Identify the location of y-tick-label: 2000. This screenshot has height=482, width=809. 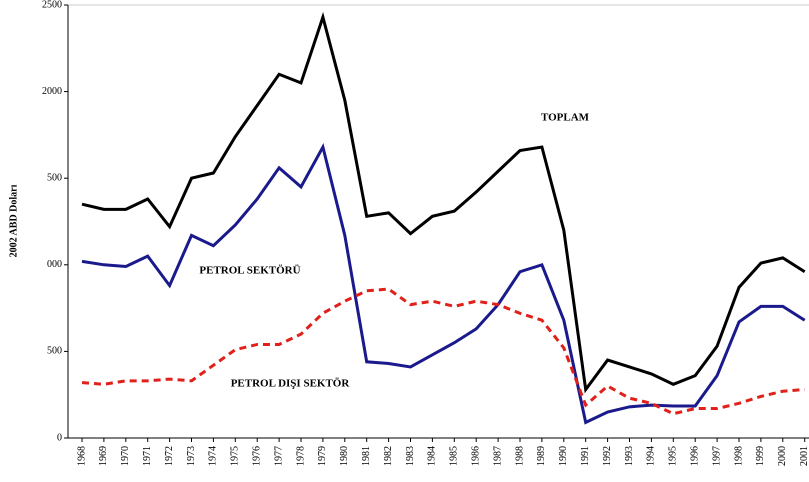
(52, 91).